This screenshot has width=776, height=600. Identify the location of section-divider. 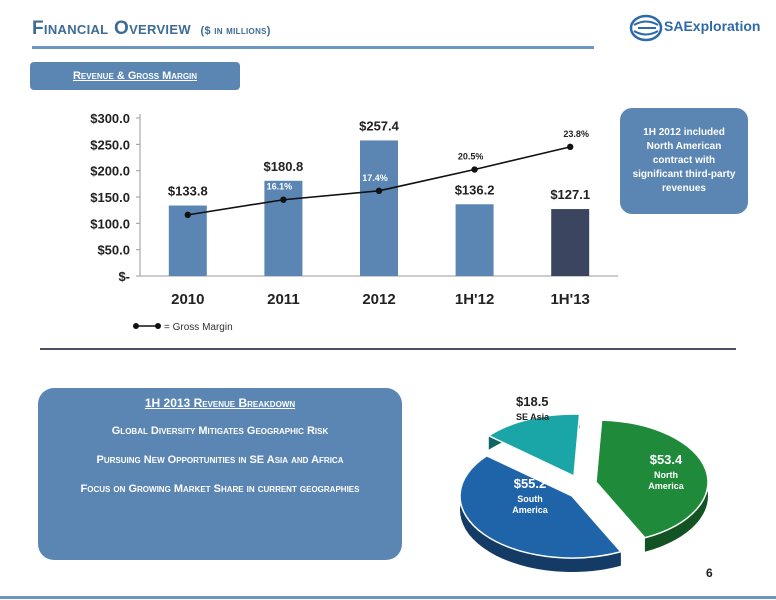
(388, 349).